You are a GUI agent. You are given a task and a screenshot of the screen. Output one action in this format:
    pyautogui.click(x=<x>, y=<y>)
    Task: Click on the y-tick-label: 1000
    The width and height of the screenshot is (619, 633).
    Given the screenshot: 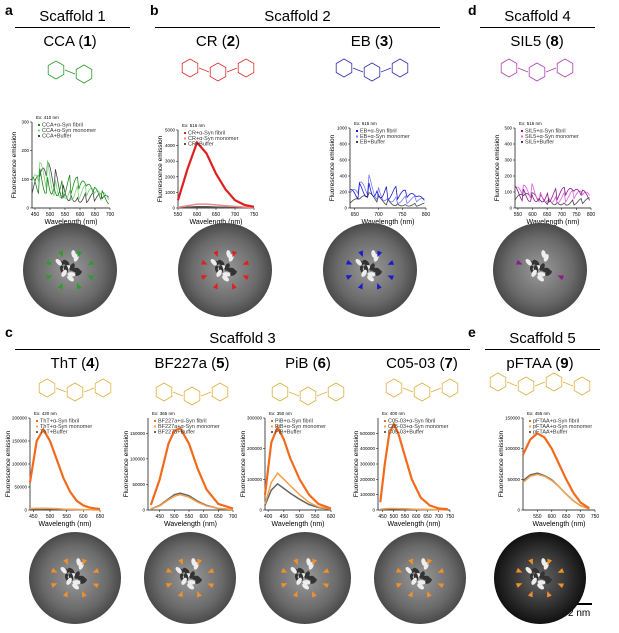 What is the action you would take?
    pyautogui.click(x=170, y=192)
    